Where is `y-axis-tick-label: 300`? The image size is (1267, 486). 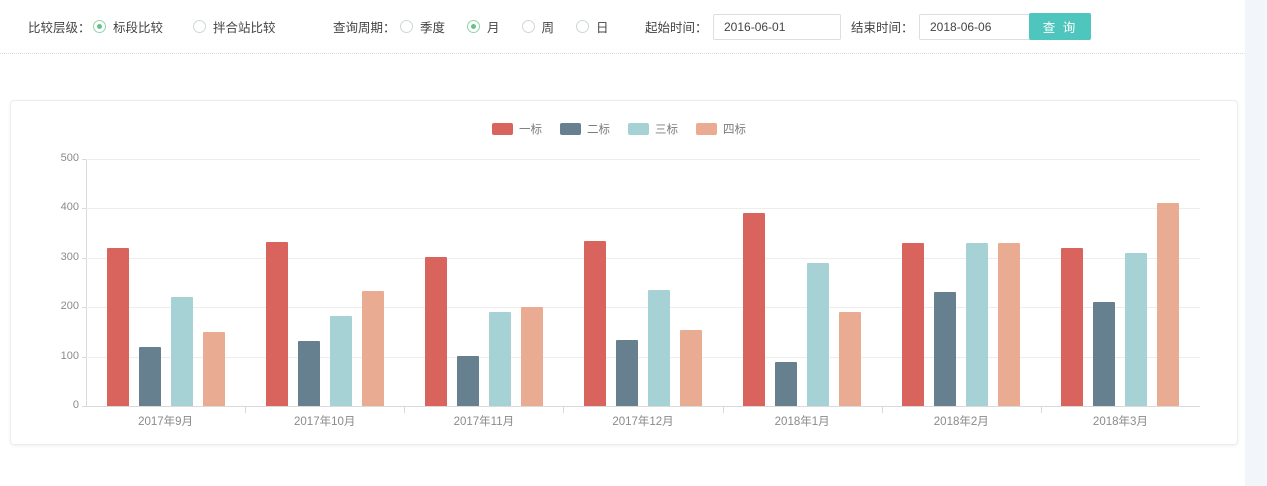 y-axis-tick-label: 300 is located at coordinates (69, 256).